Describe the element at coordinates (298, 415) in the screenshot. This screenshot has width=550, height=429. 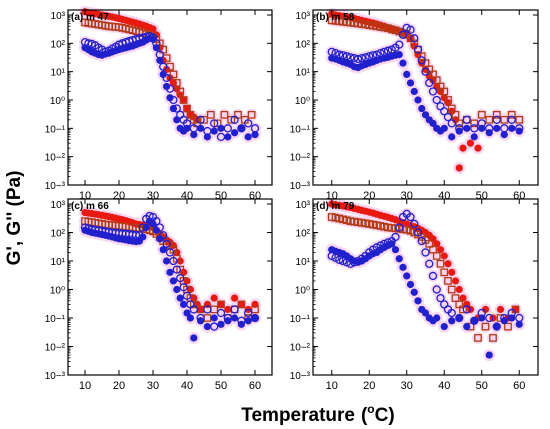
I see `x-axis-label-main: Temperature` at that location.